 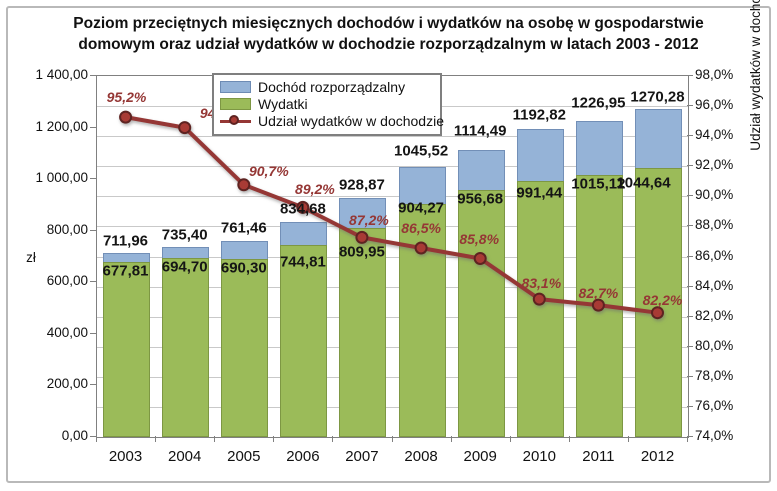 What do you see at coordinates (598, 293) in the screenshot?
I see `share-percent-label: 82,7%` at bounding box center [598, 293].